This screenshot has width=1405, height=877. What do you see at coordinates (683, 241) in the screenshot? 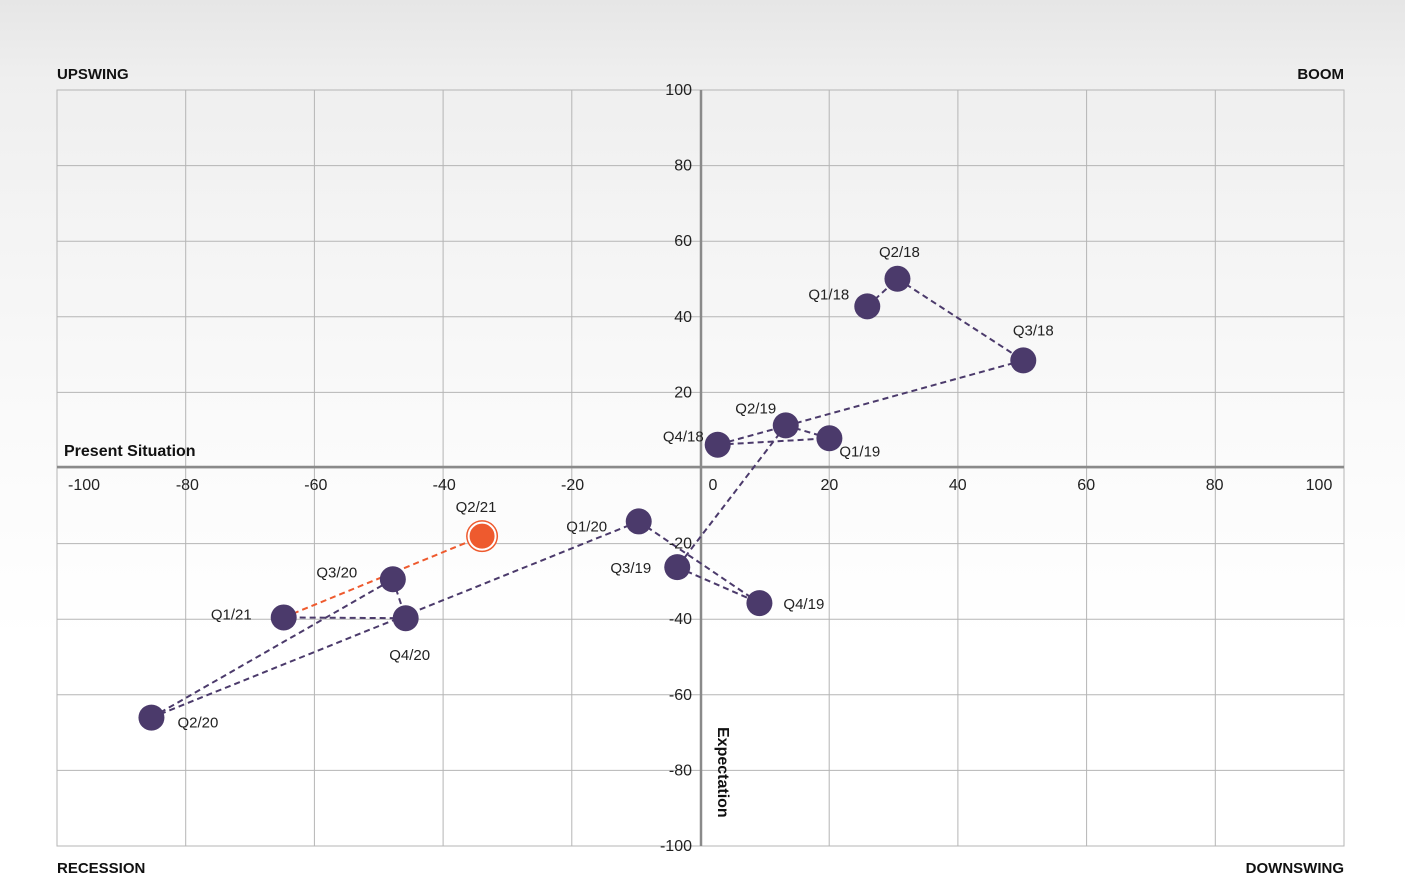
I see `y-tick-label: 60` at bounding box center [683, 241].